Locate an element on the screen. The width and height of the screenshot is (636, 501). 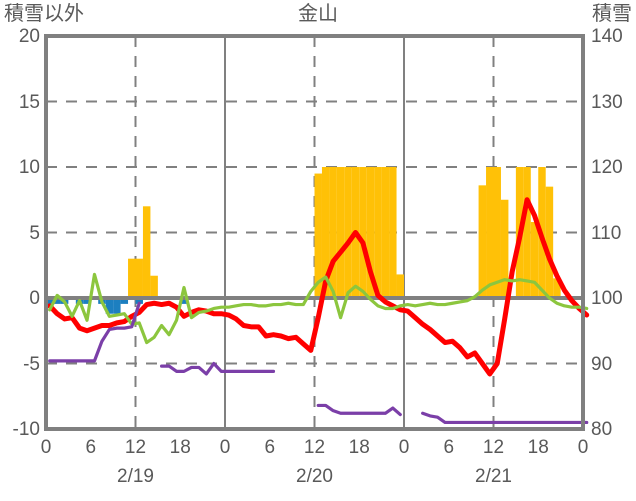
y-axis-right-tick: 90 is located at coordinates (602, 364).